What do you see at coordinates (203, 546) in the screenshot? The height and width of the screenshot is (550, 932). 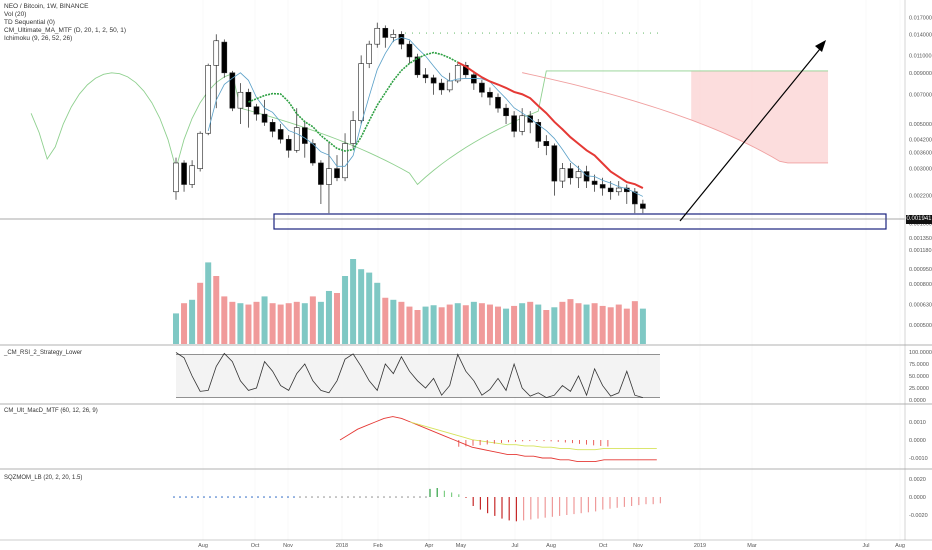 I see `x-tick-label: Aug` at bounding box center [203, 546].